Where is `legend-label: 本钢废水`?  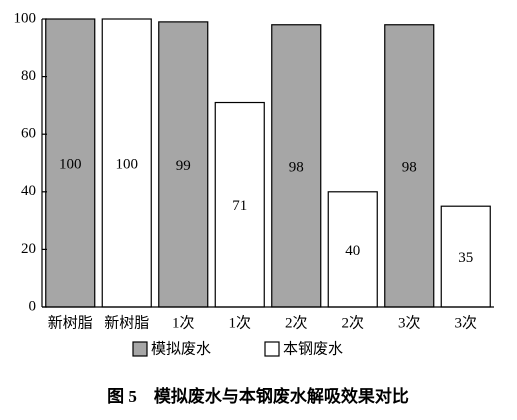
legend-label: 本钢废水 is located at coordinates (313, 348).